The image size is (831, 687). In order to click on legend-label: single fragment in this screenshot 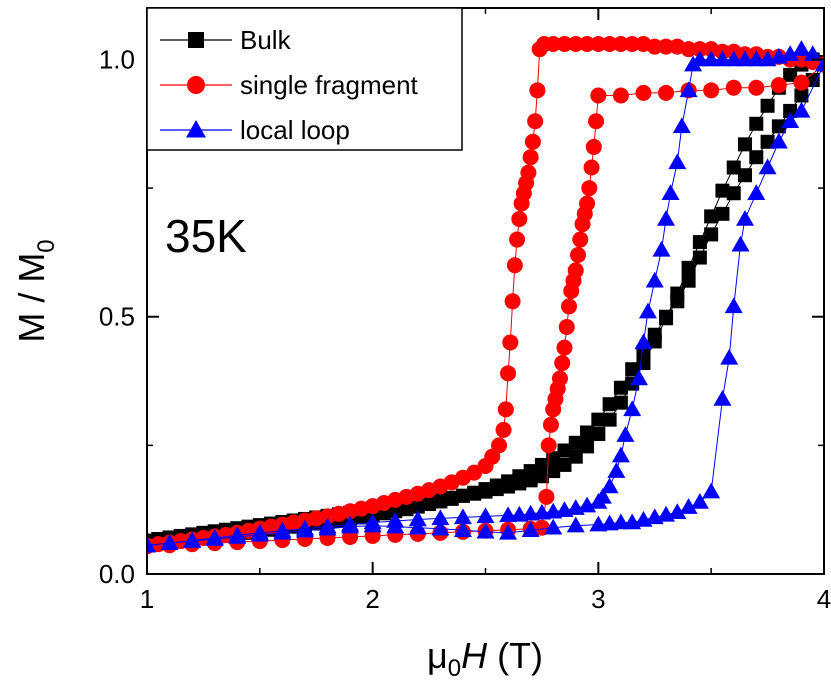, I will do `click(329, 85)`.